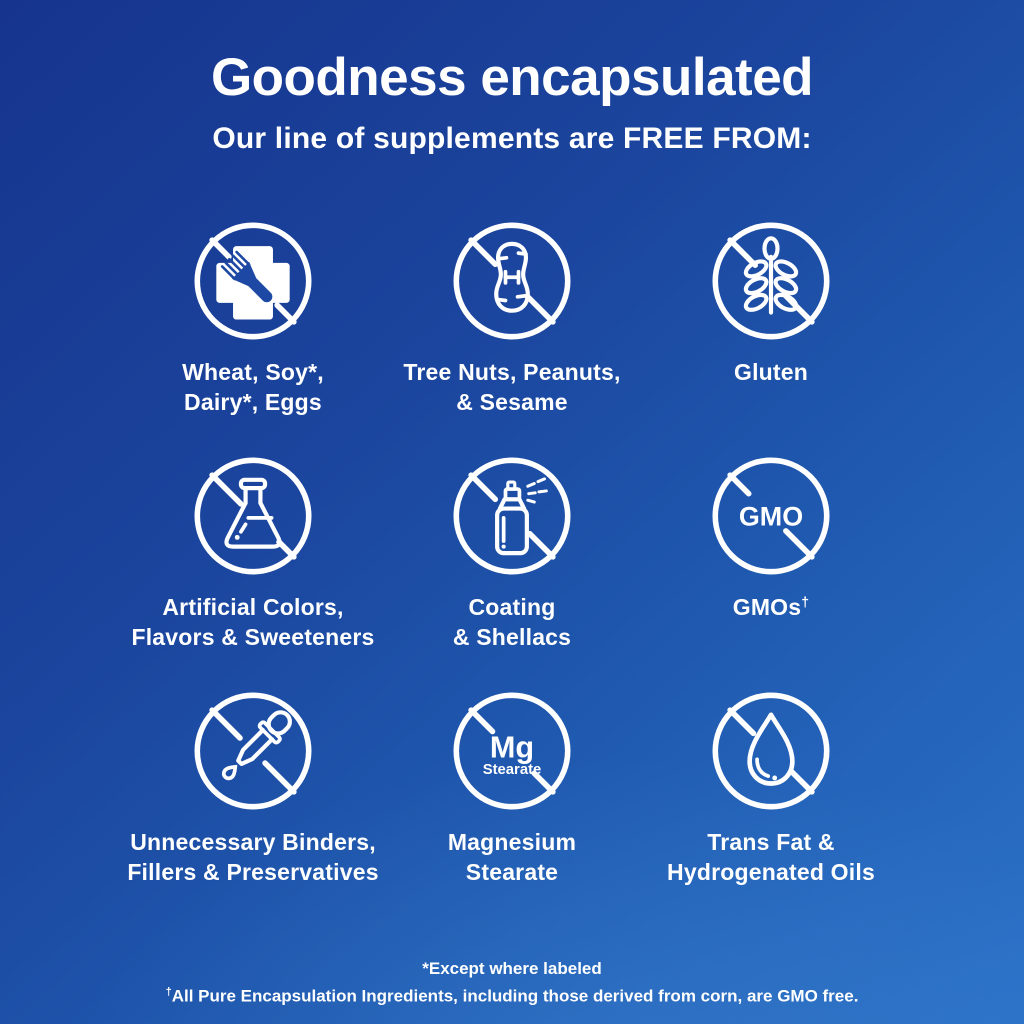 Image resolution: width=1024 pixels, height=1024 pixels. I want to click on free-from-item-coating-shellacs: Coating & Shellacs, so click(512, 568).